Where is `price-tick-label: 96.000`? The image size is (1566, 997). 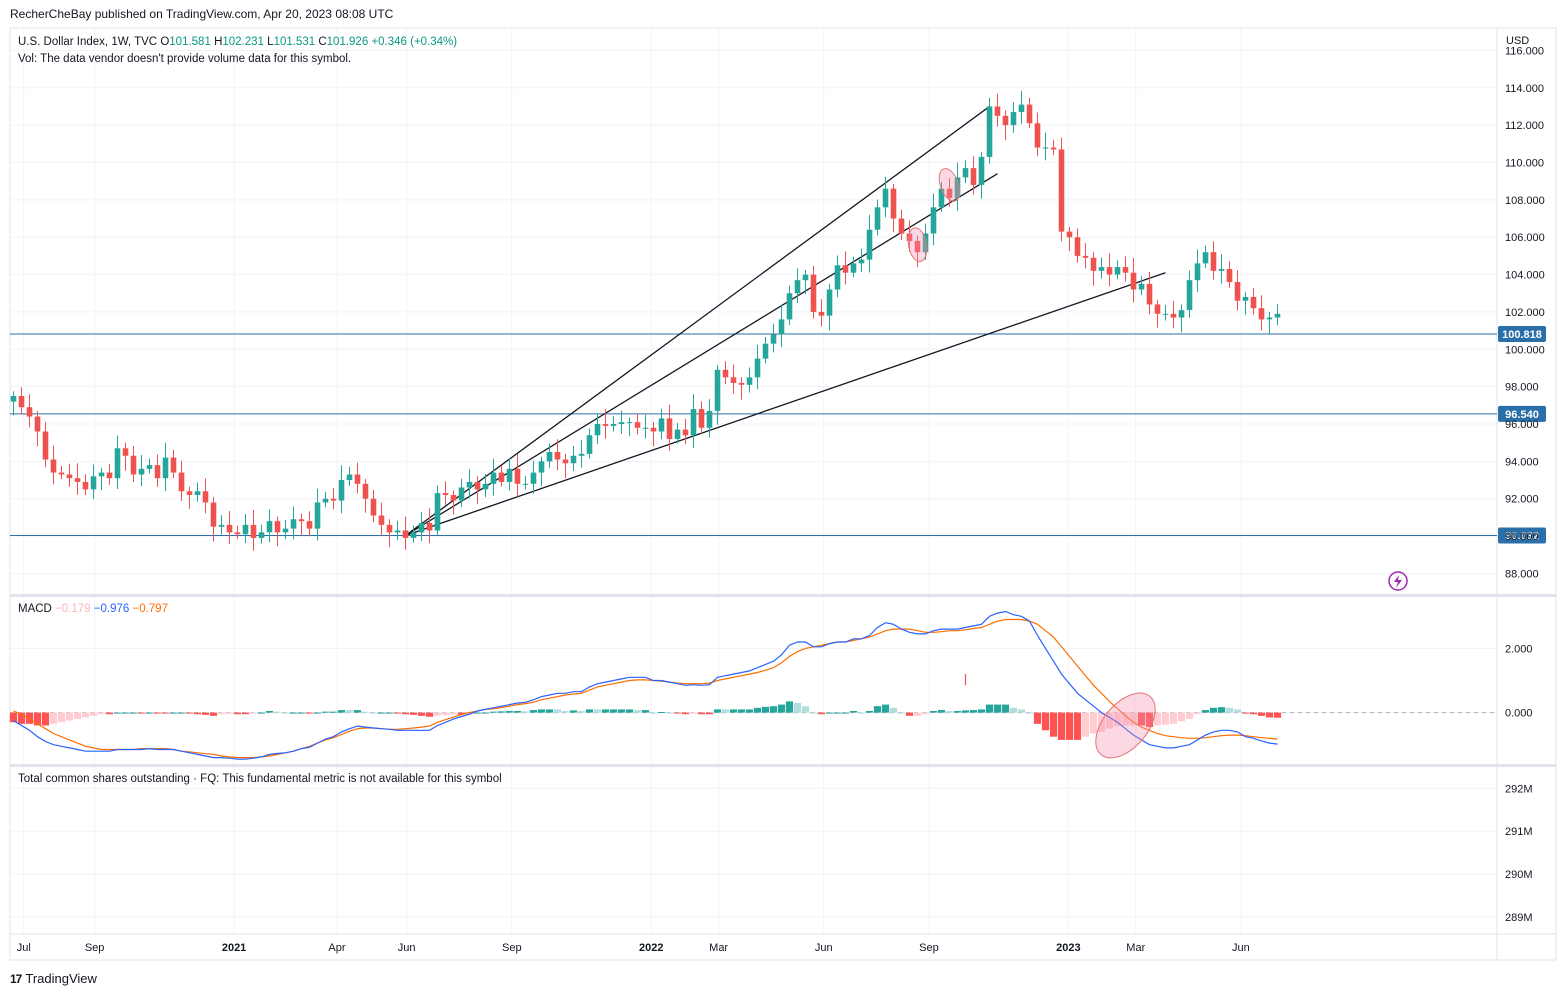 price-tick-label: 96.000 is located at coordinates (1522, 425).